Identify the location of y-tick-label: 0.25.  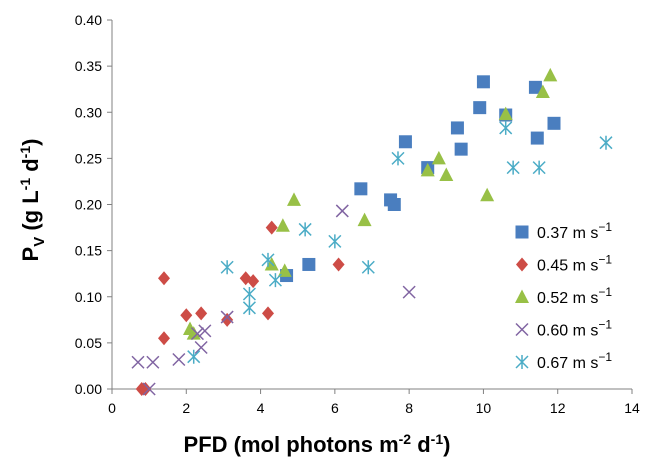
(88, 158).